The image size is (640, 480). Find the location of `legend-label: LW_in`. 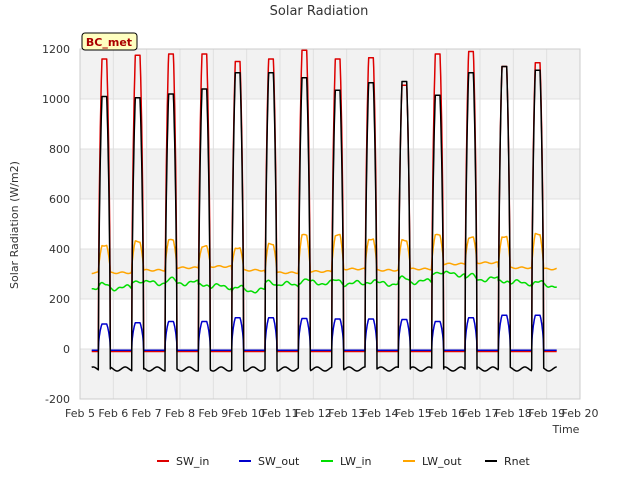

legend-label: LW_in is located at coordinates (356, 461).